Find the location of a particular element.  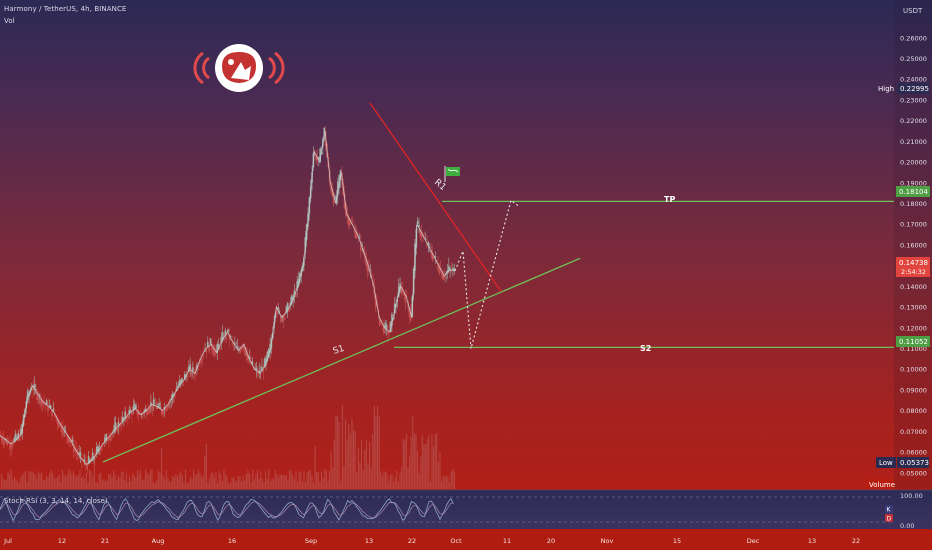

price-tick-13: 0.13000 is located at coordinates (913, 308).